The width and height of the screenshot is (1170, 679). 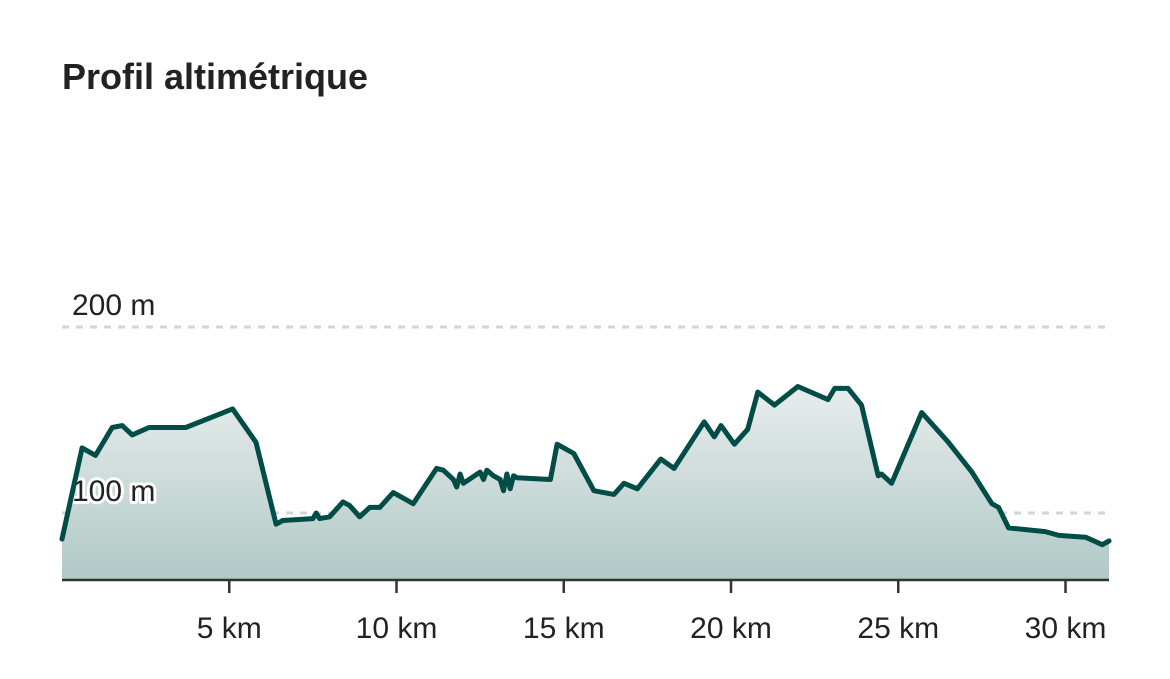 I want to click on y-tick-label-1: 200 m, so click(x=113, y=305).